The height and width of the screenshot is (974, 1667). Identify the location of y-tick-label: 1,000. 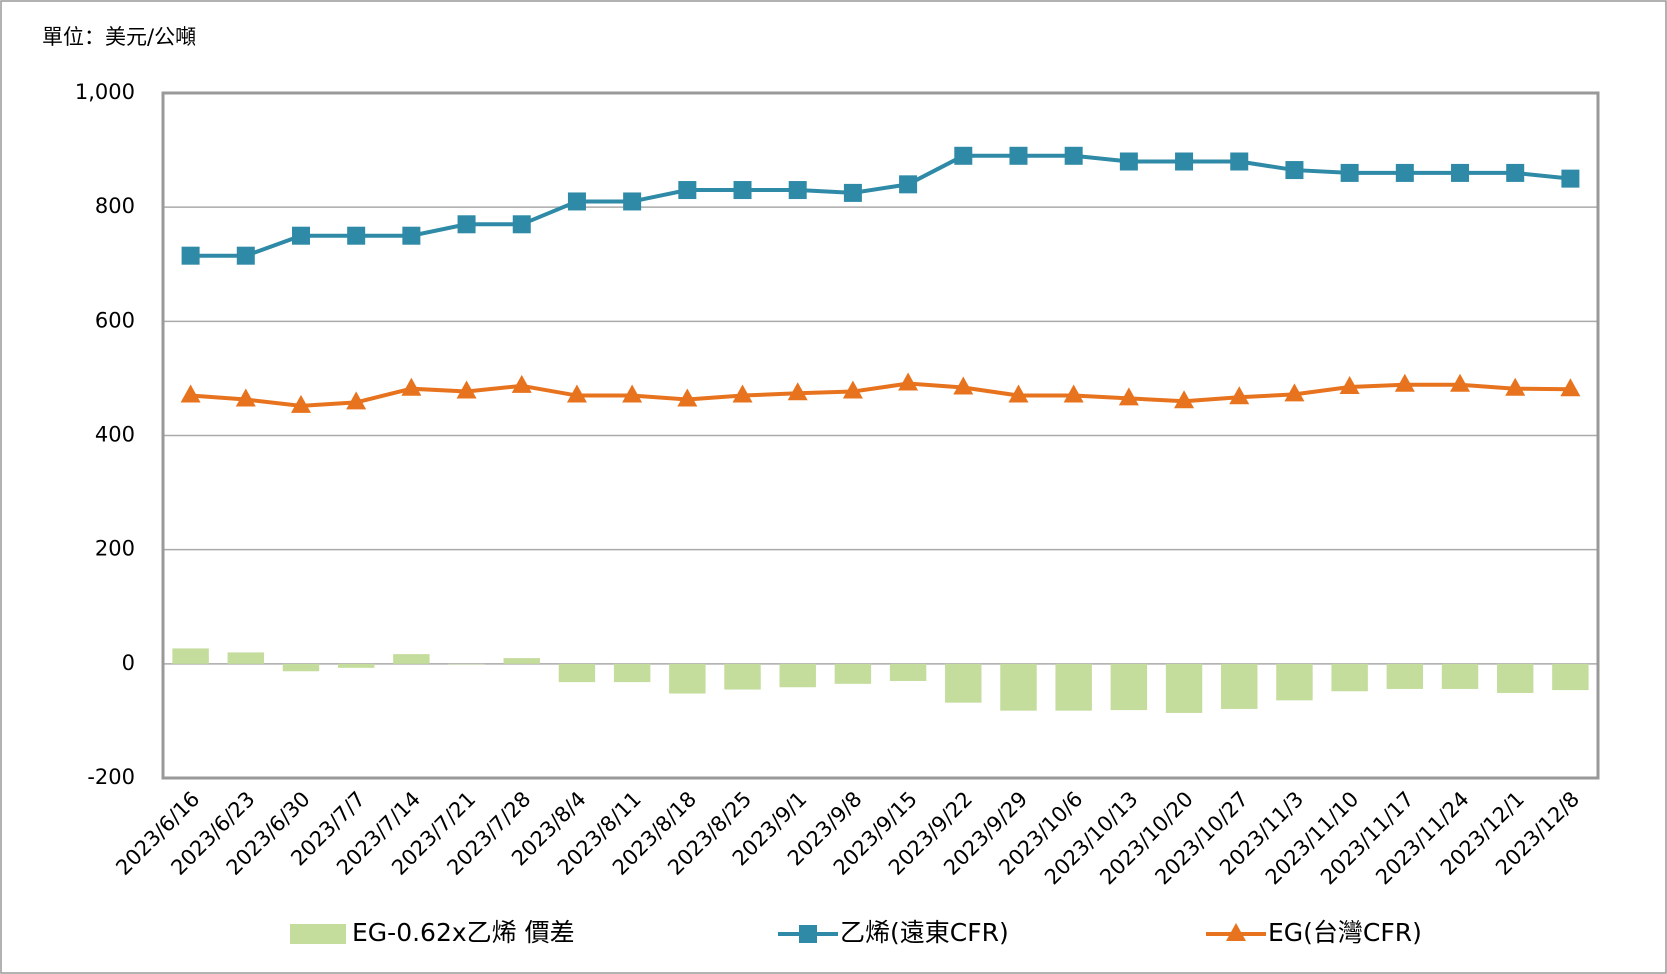
(105, 92).